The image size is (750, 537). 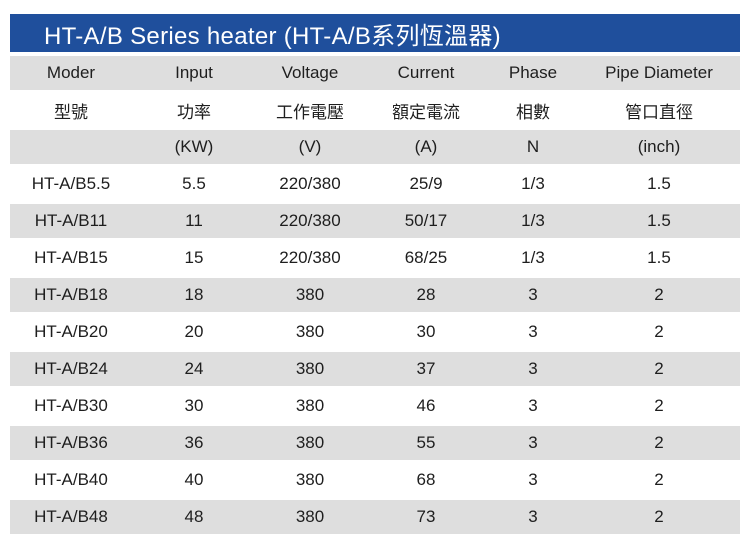 I want to click on header-cell-phase-unit: N, so click(x=533, y=147).